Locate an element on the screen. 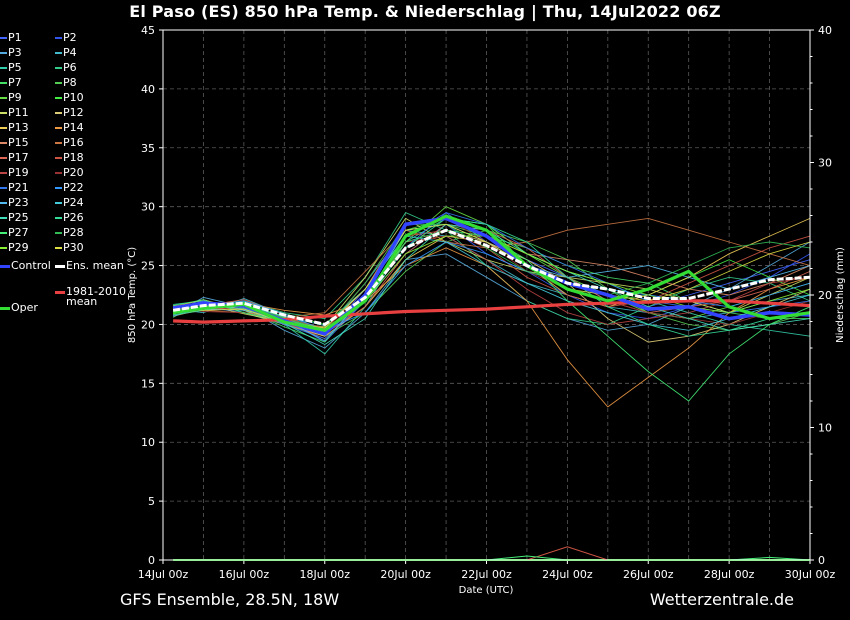  legend-label: P2 is located at coordinates (70, 37).